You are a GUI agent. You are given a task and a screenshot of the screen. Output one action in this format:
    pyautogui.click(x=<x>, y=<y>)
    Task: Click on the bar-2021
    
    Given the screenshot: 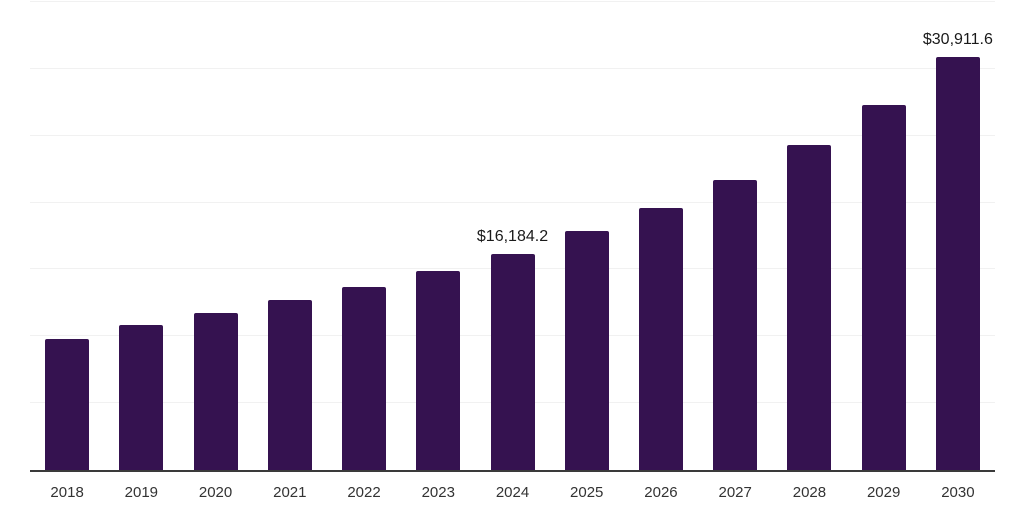 What is the action you would take?
    pyautogui.click(x=289, y=384)
    